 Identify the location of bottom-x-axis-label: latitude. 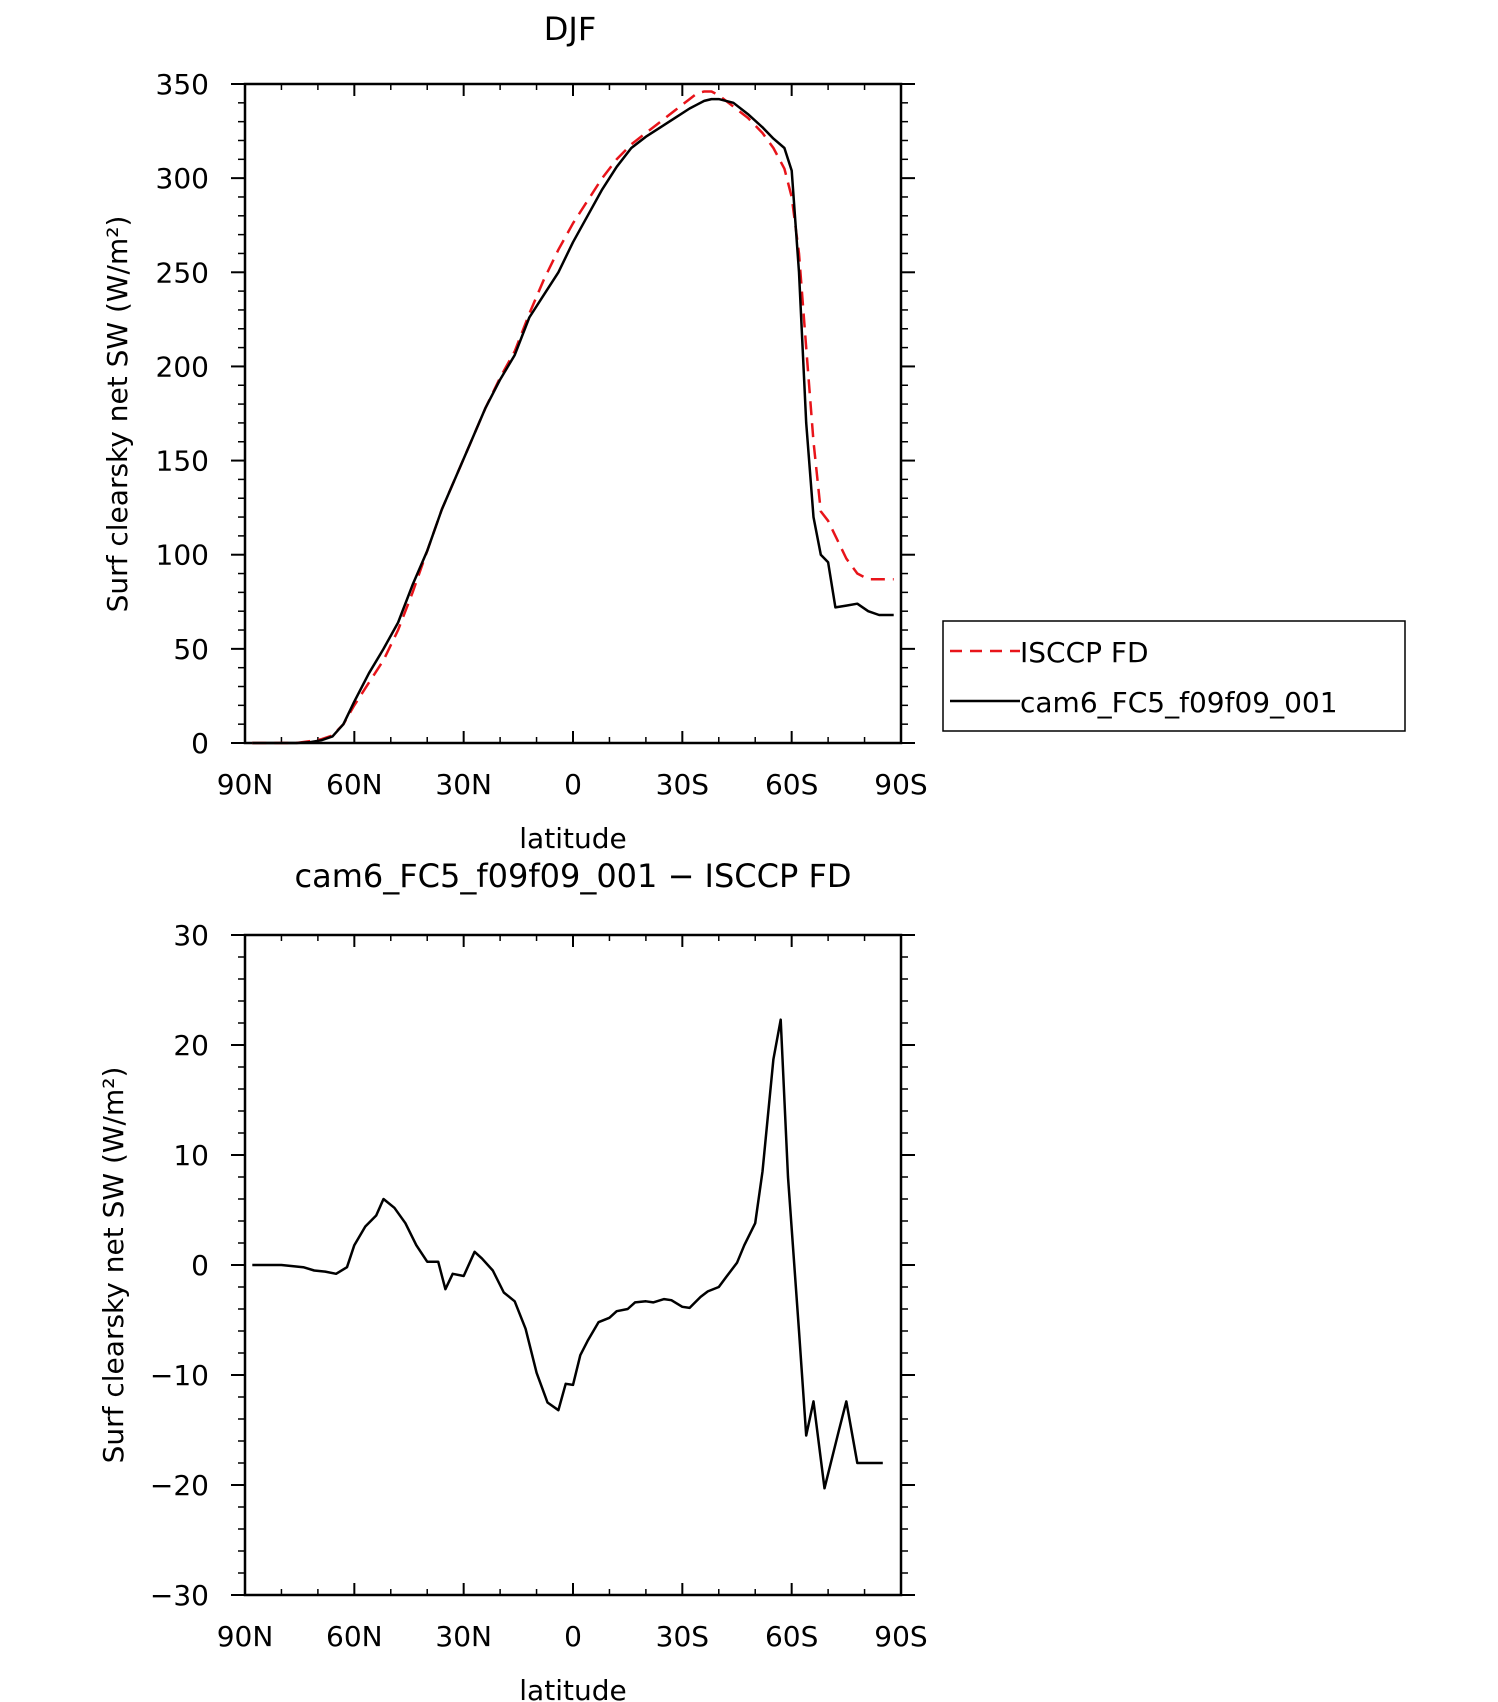
(572, 1688).